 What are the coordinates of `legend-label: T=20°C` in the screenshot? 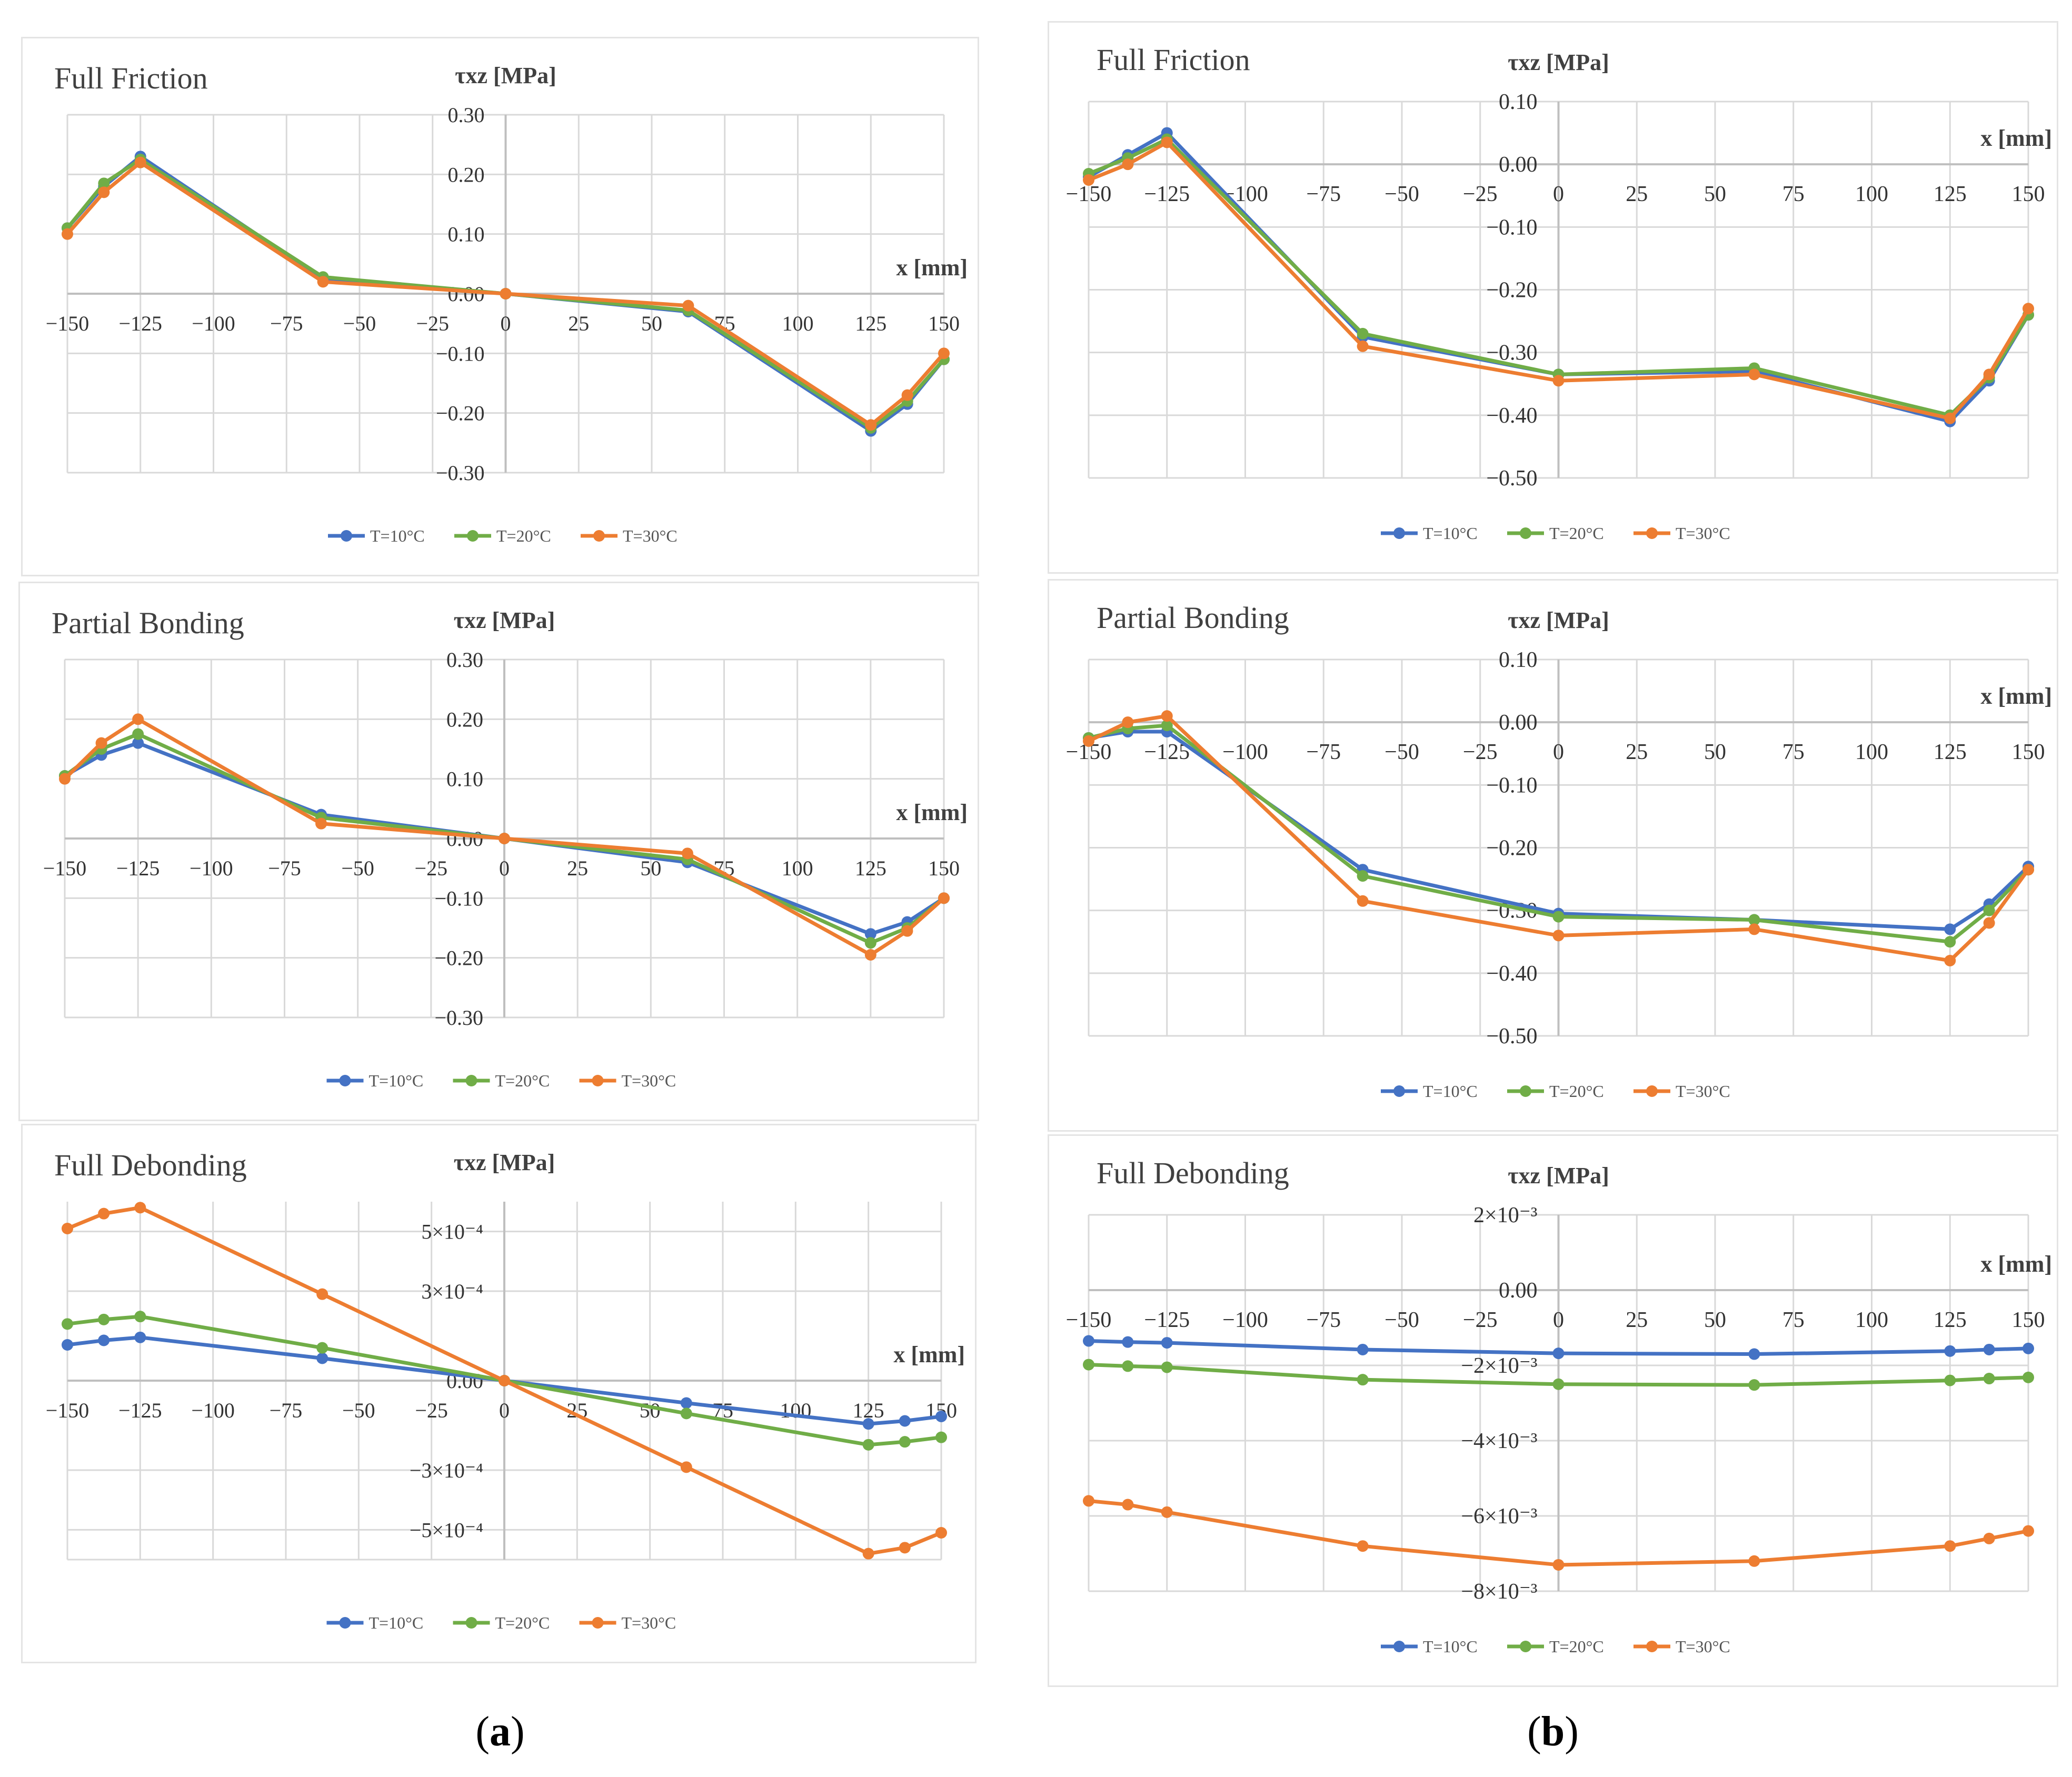 It's located at (522, 1622).